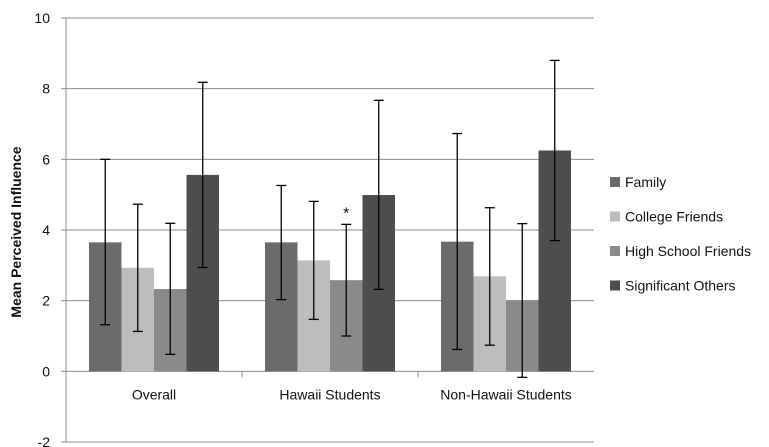 Image resolution: width=769 pixels, height=447 pixels. I want to click on legend-label: Significant Others, so click(680, 286).